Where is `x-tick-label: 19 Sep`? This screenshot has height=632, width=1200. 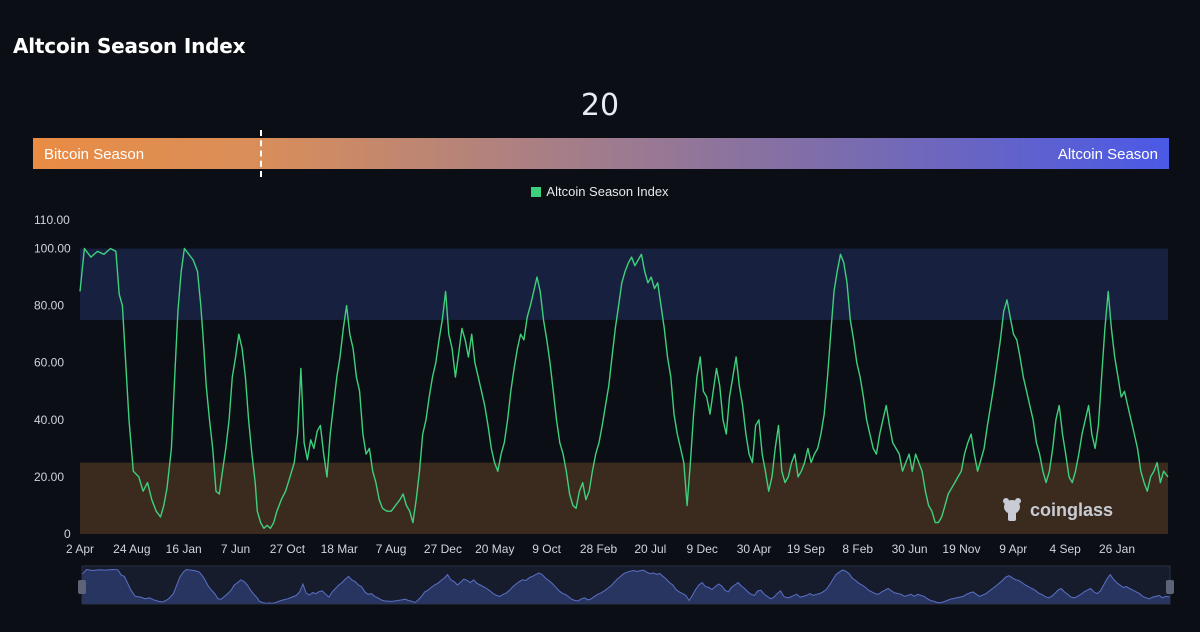 x-tick-label: 19 Sep is located at coordinates (806, 549).